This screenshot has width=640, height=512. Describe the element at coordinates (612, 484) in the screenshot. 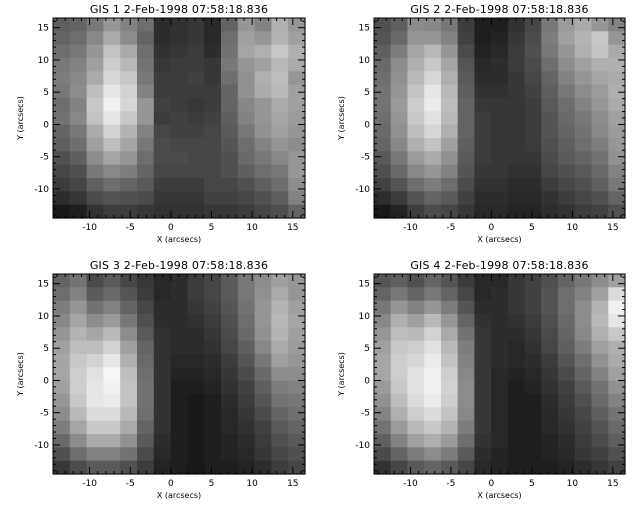

I see `x-tick-label: 15` at that location.